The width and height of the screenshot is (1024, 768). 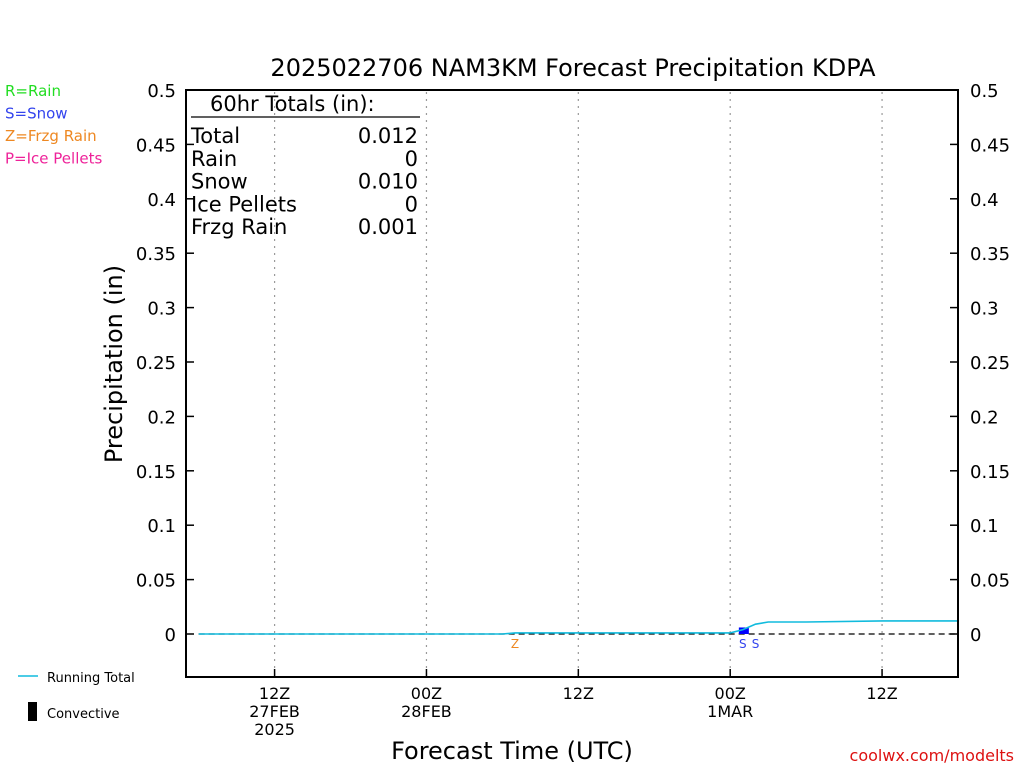 What do you see at coordinates (388, 227) in the screenshot?
I see `totals-row-value: 0.001` at bounding box center [388, 227].